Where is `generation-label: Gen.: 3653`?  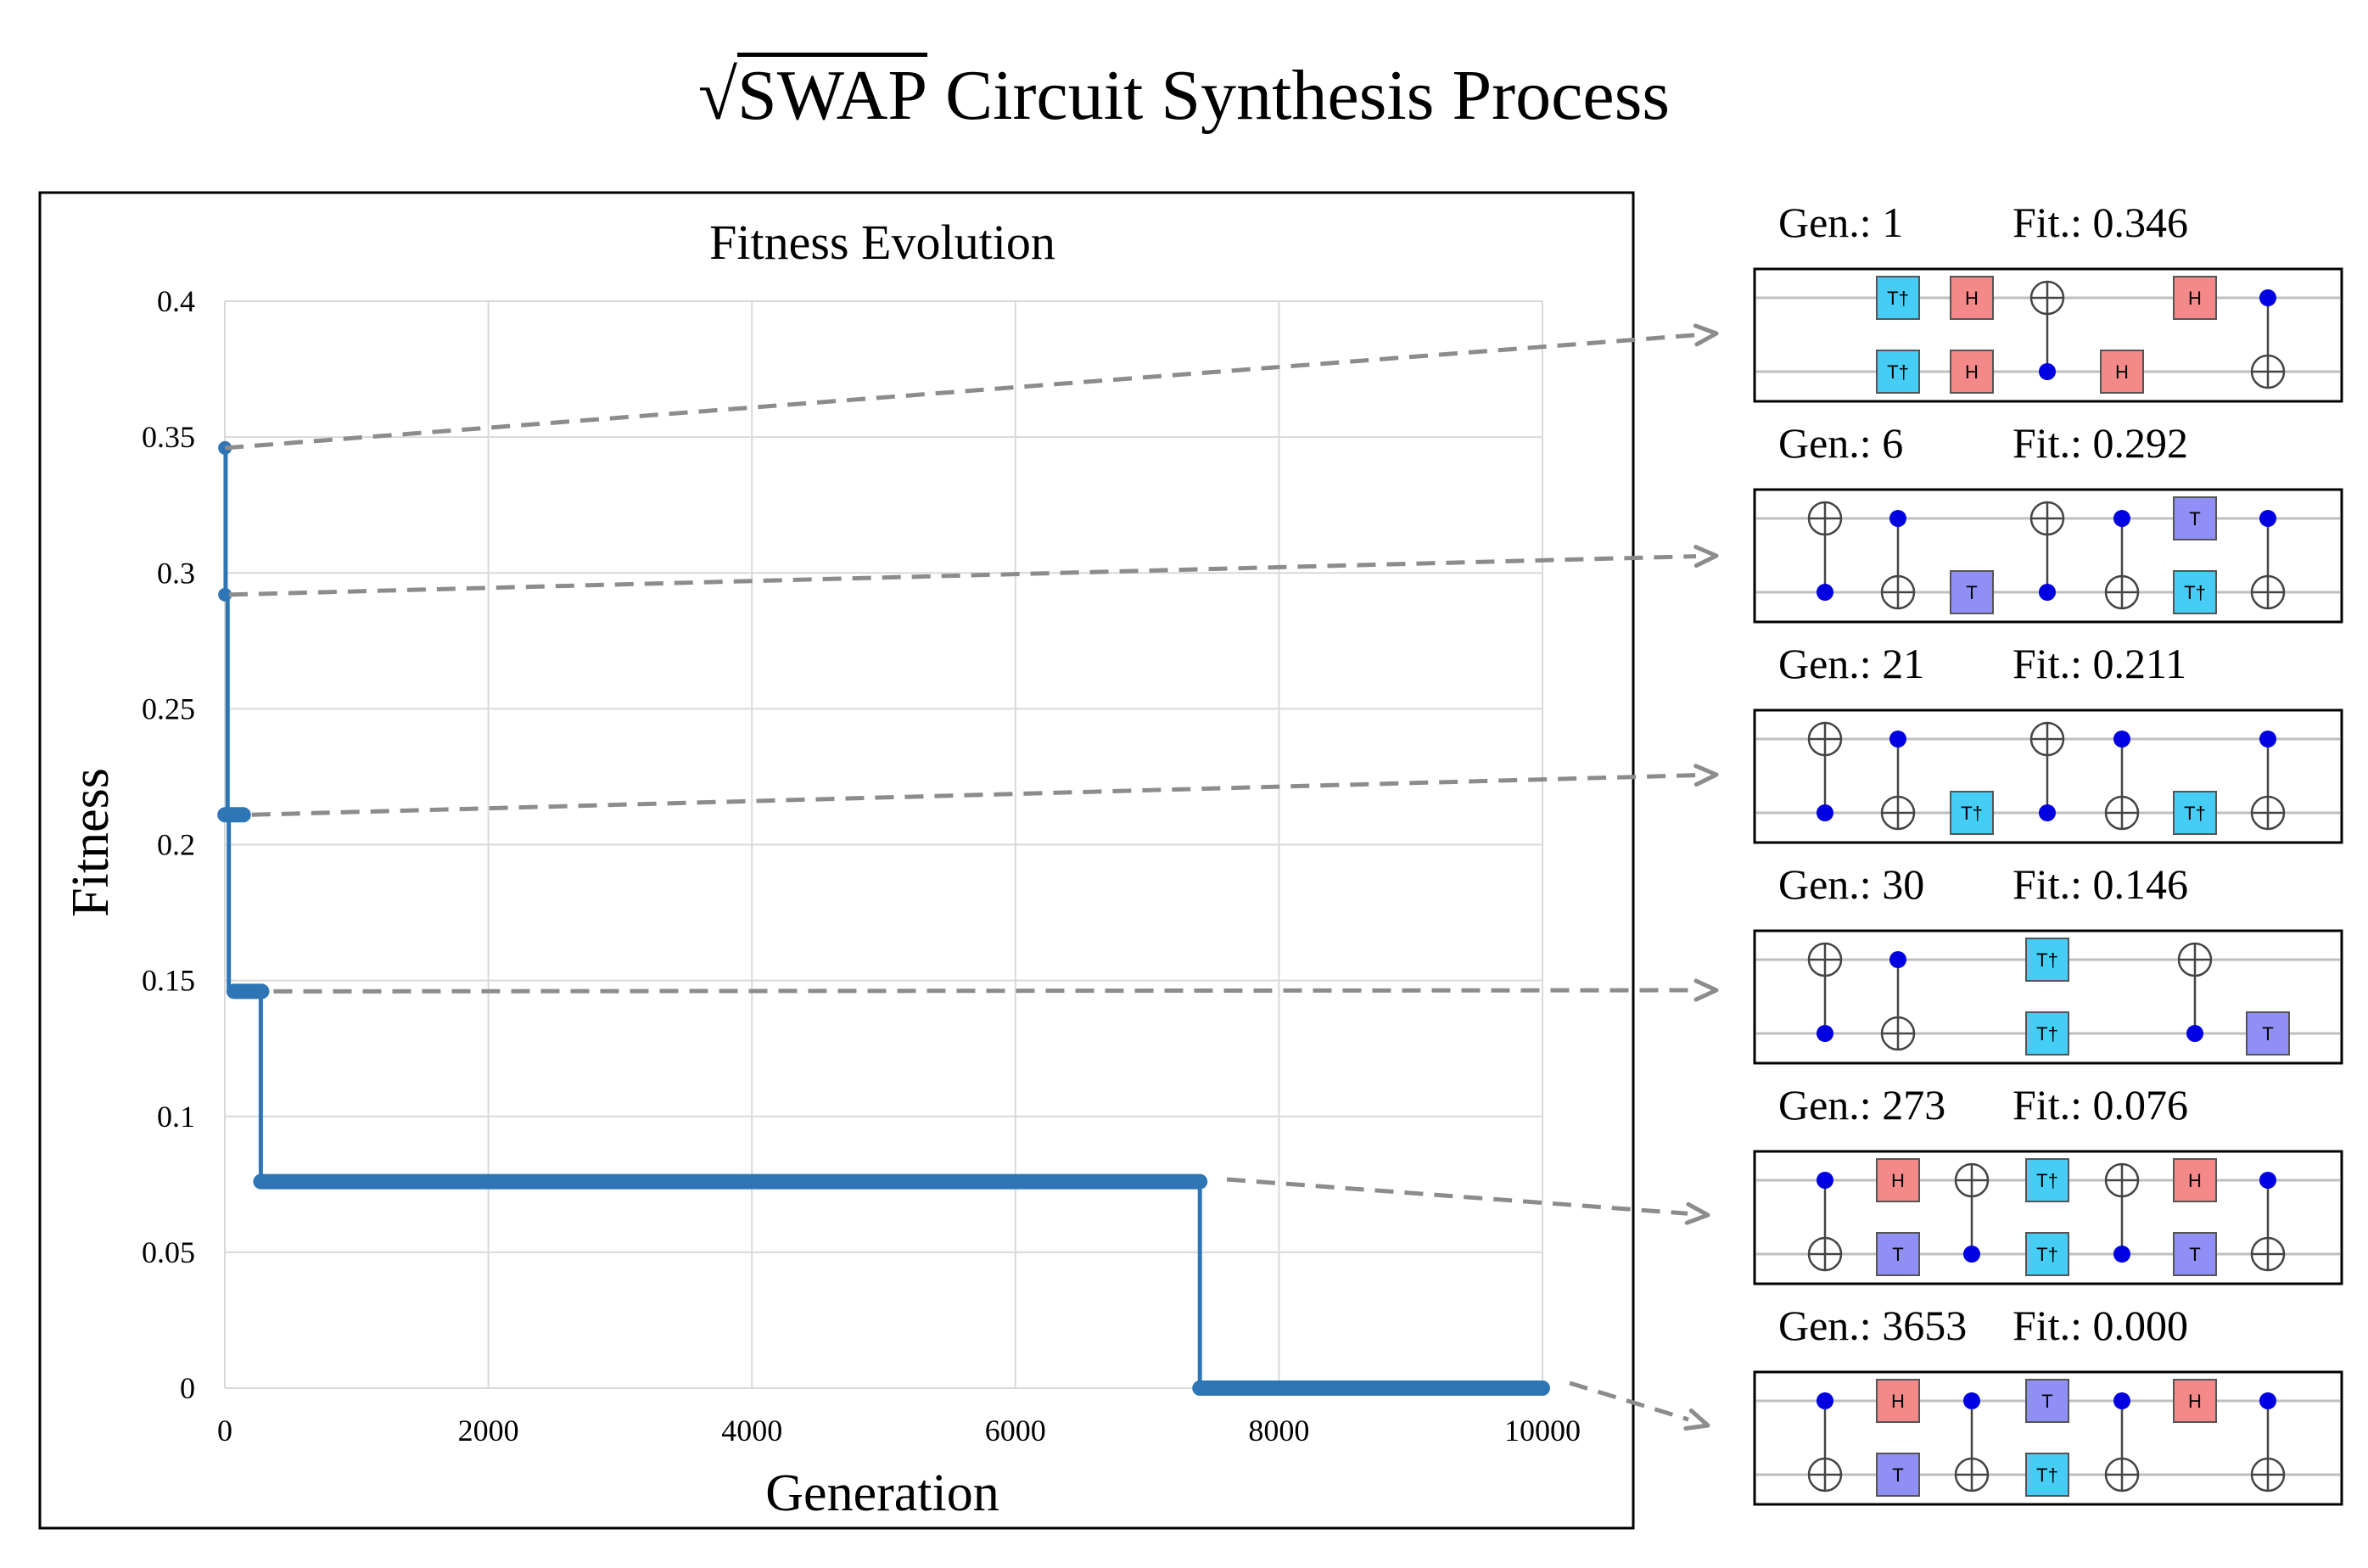 generation-label: Gen.: 3653 is located at coordinates (1873, 1326).